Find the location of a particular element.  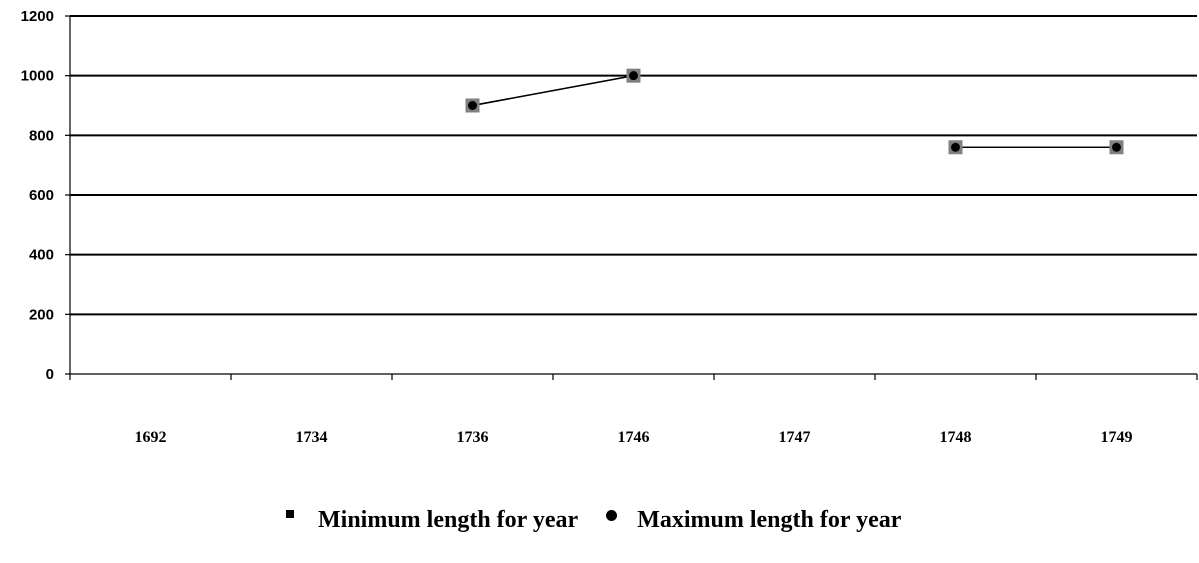

legend-label-maximum: Maximum length for year is located at coordinates (769, 519).